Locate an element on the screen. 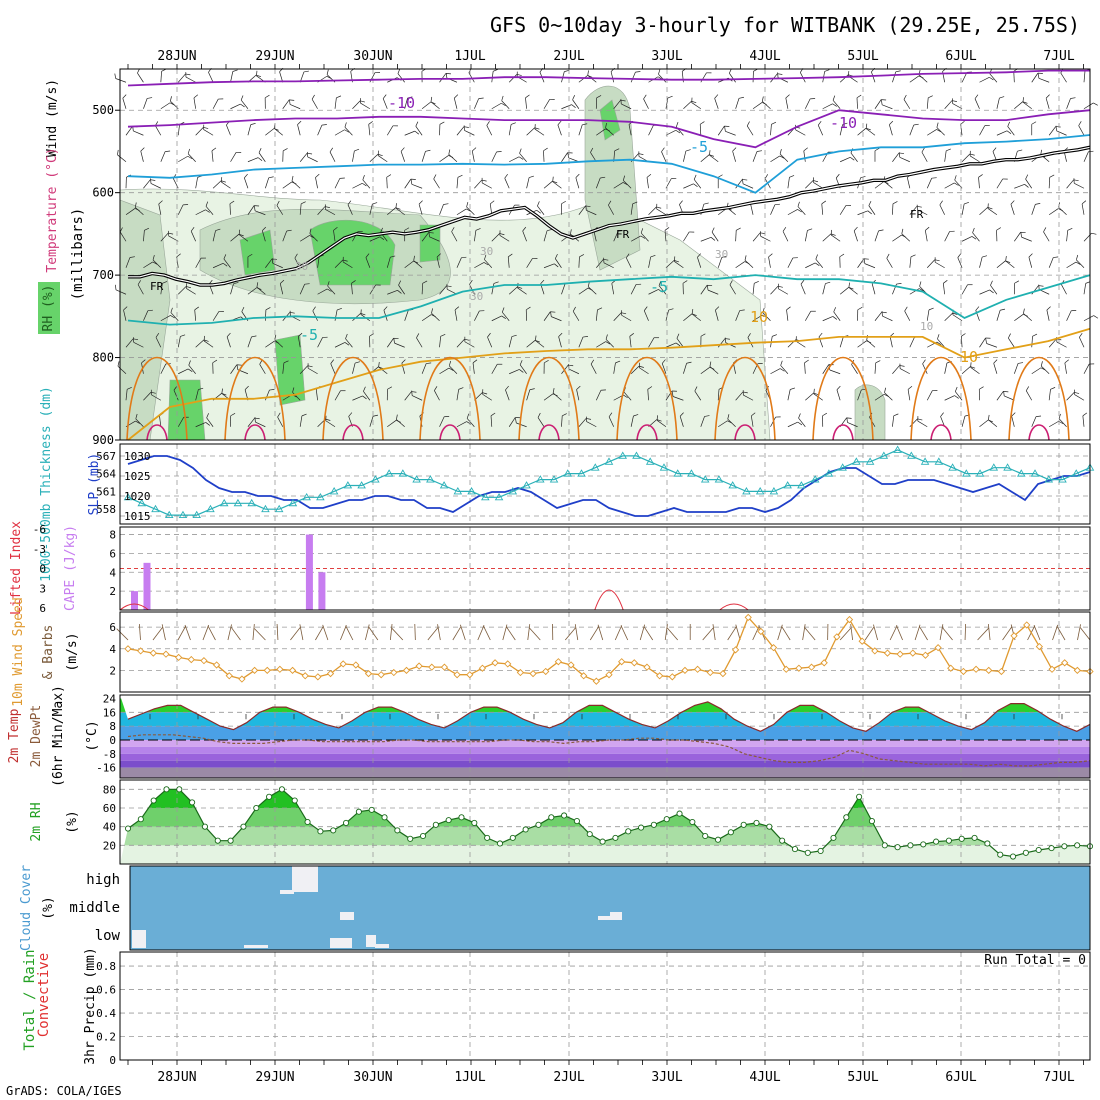 Image resolution: width=1100 pixels, height=1100 pixels. isotherm-minus-10-upper is located at coordinates (608, 78).